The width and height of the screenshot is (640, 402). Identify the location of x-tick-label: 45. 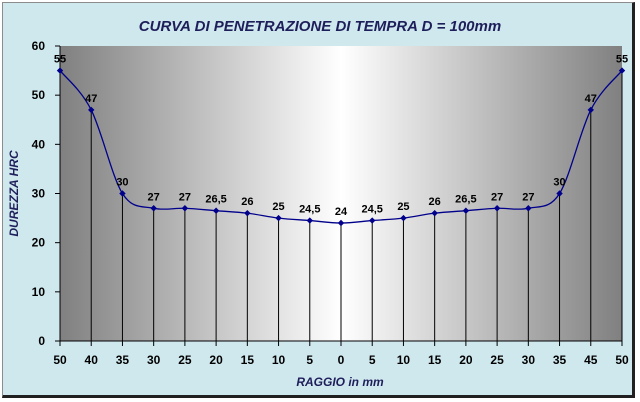
(591, 360).